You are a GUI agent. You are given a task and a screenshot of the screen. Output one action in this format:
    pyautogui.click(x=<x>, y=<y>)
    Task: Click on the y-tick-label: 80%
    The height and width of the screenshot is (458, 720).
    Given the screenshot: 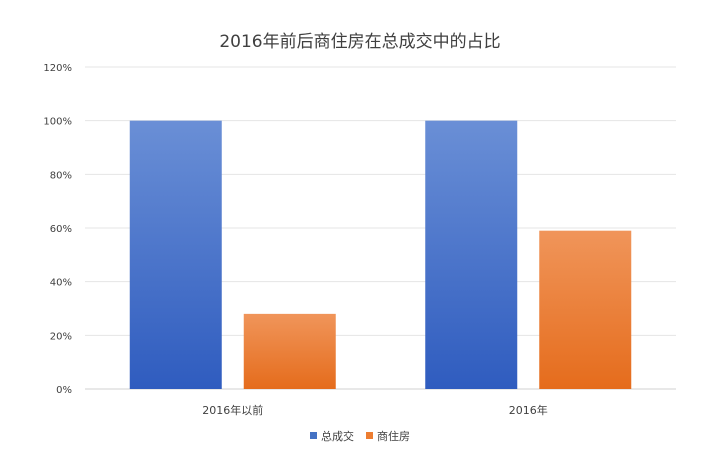 What is the action you would take?
    pyautogui.click(x=61, y=175)
    